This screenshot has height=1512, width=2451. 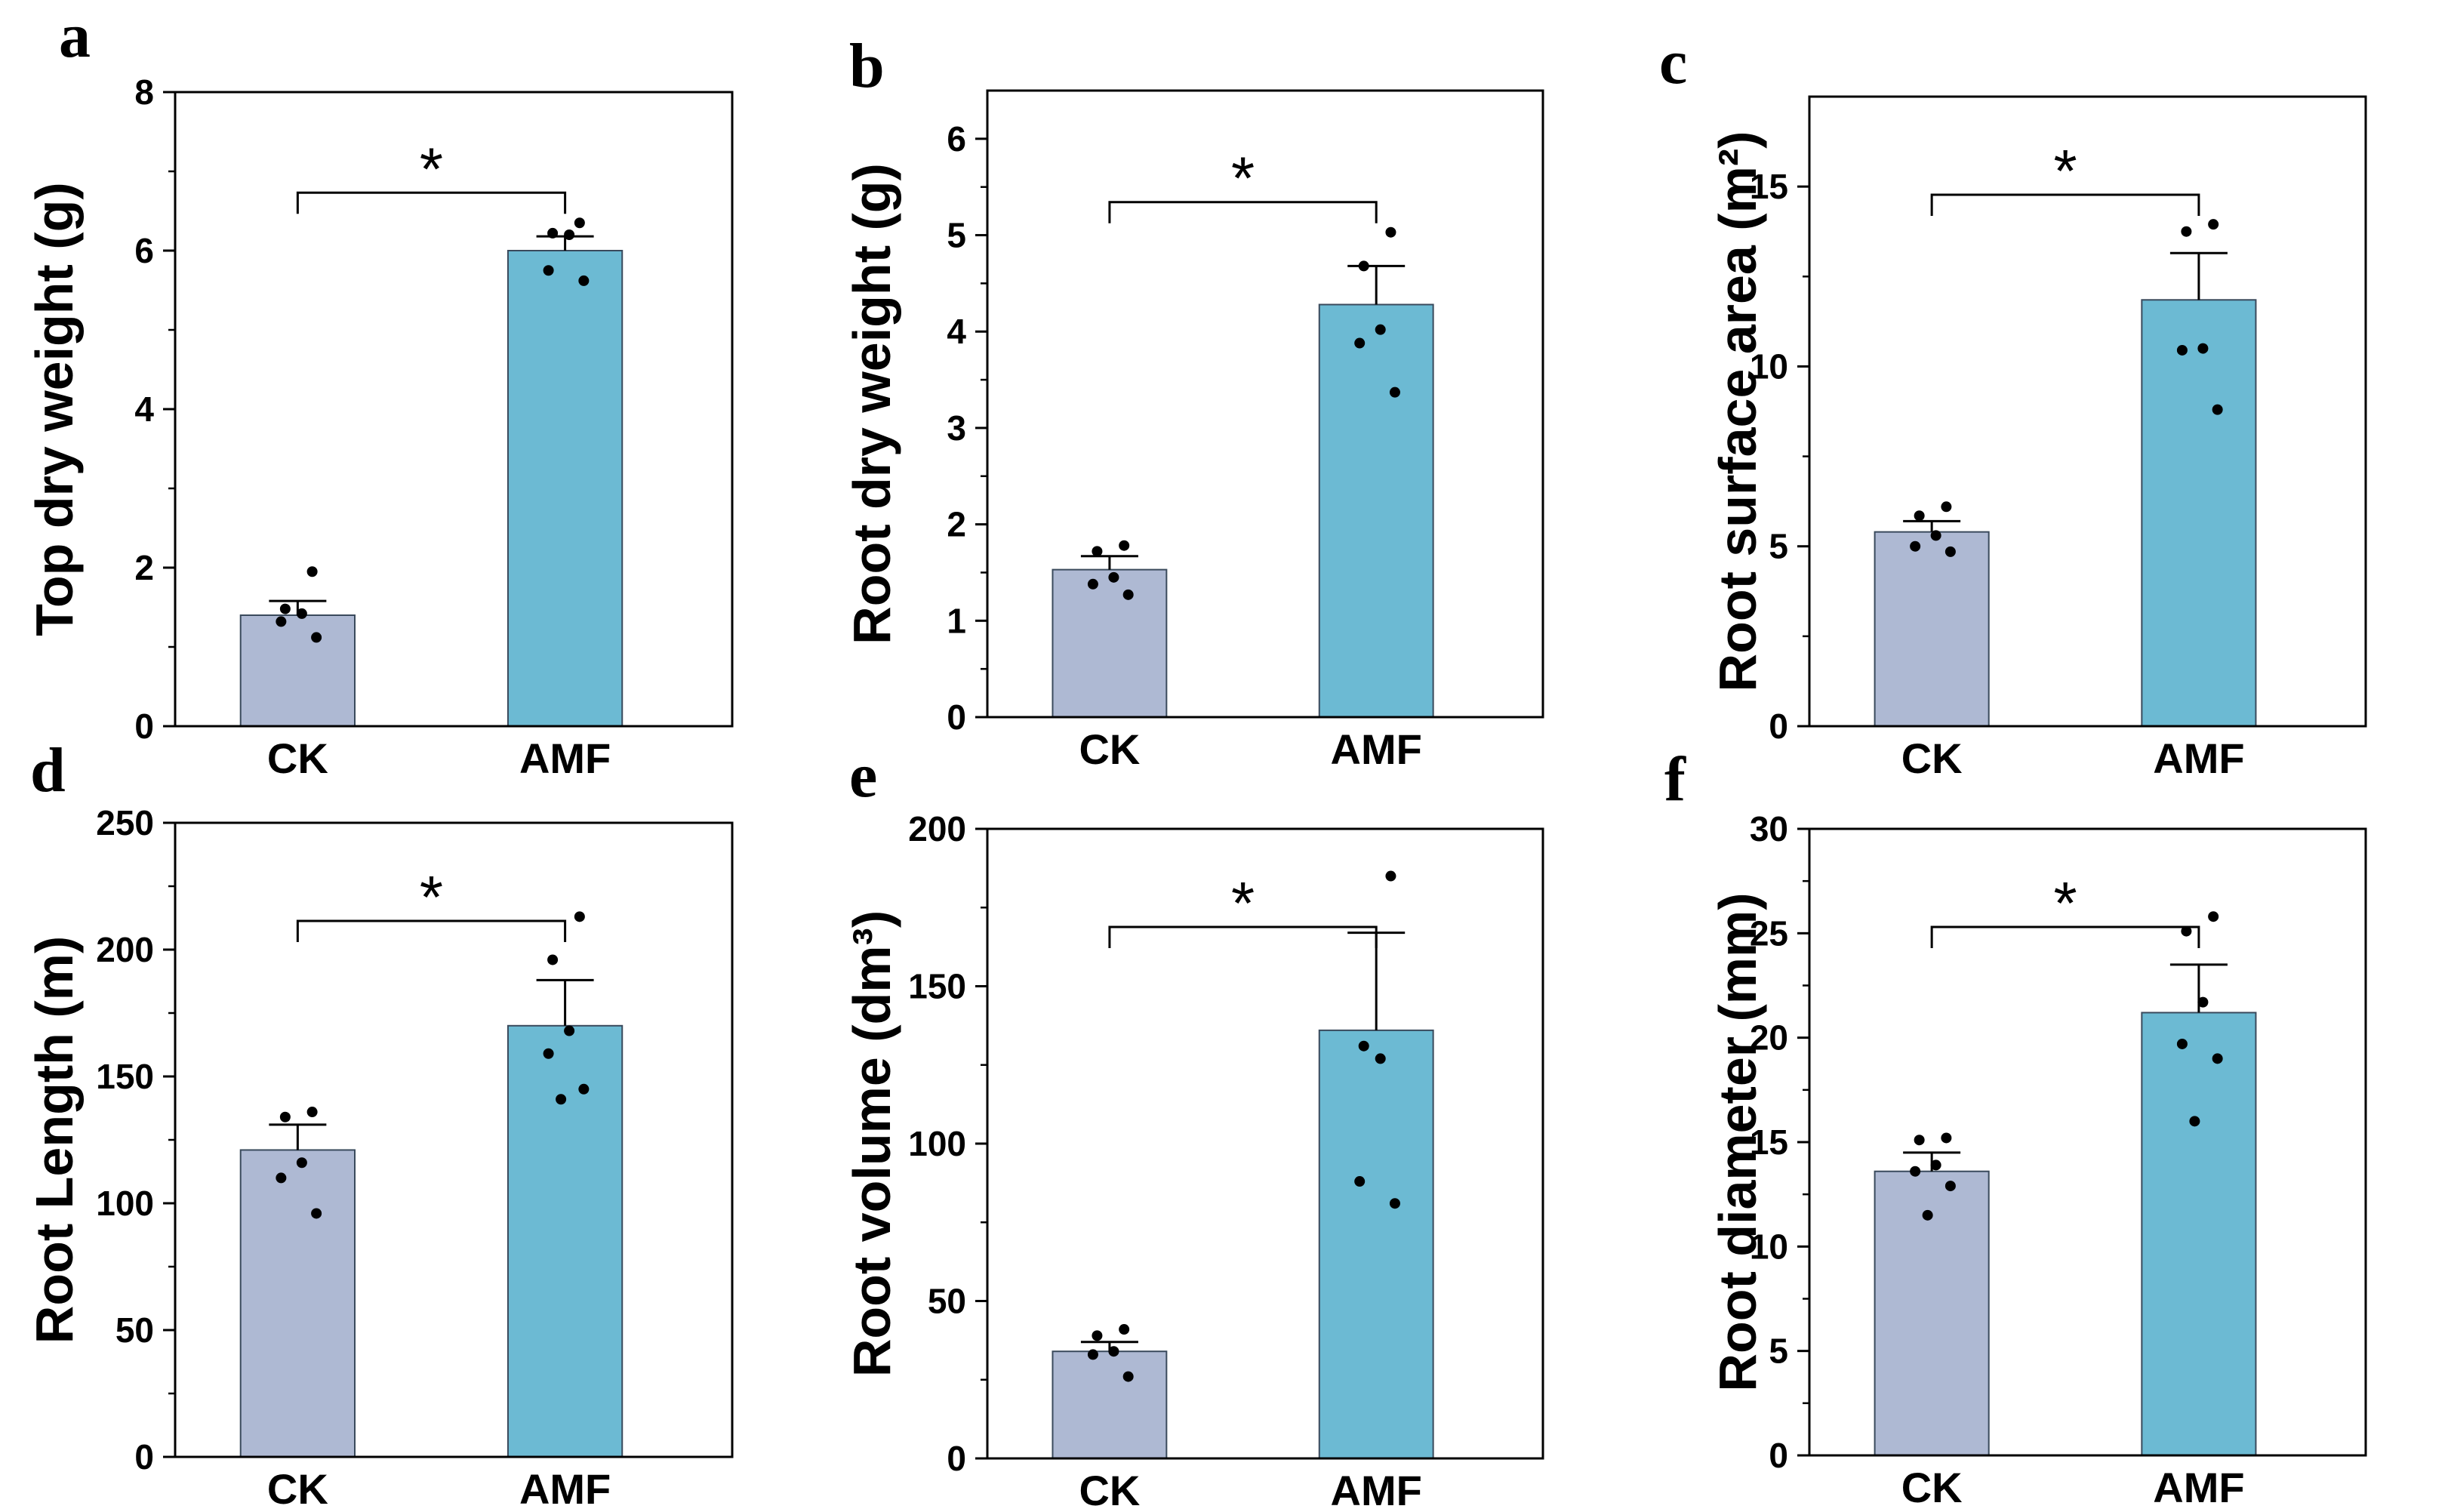 What do you see at coordinates (956, 235) in the screenshot?
I see `y-tick-label: 5` at bounding box center [956, 235].